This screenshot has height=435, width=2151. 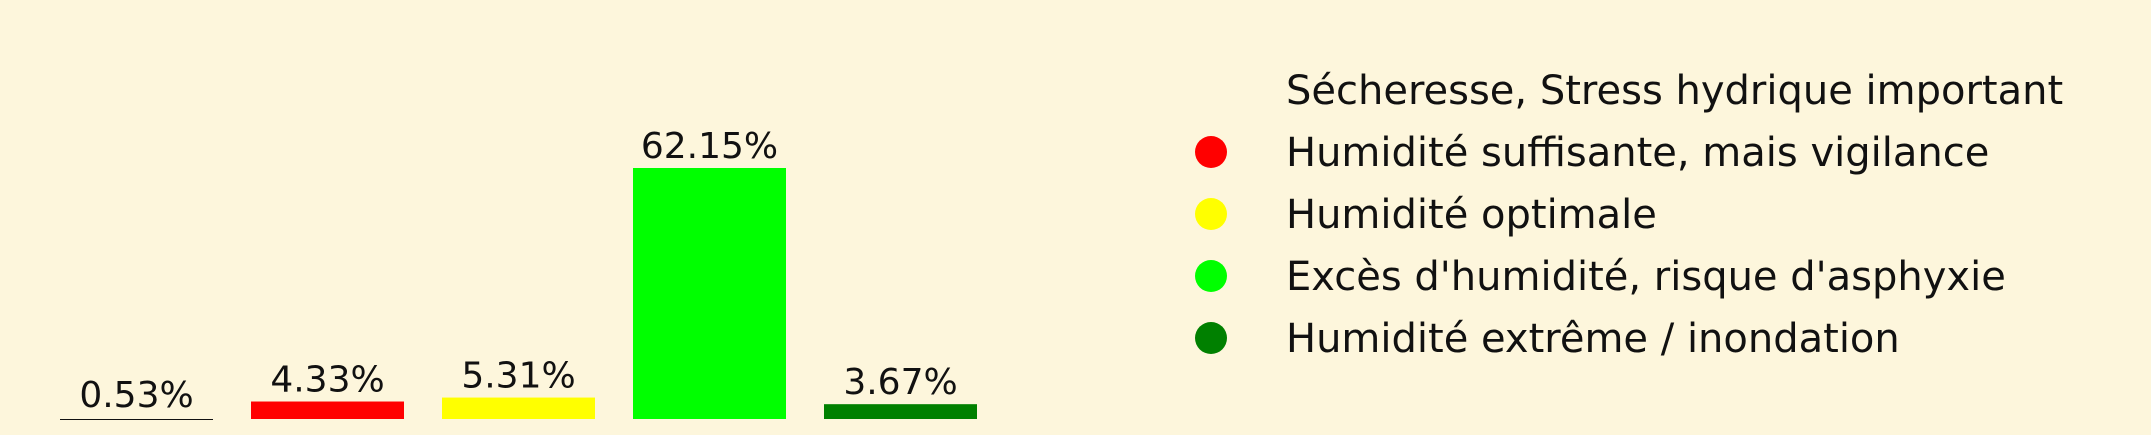 What do you see at coordinates (900, 382) in the screenshot?
I see `bar-value-label-5: 3.67%` at bounding box center [900, 382].